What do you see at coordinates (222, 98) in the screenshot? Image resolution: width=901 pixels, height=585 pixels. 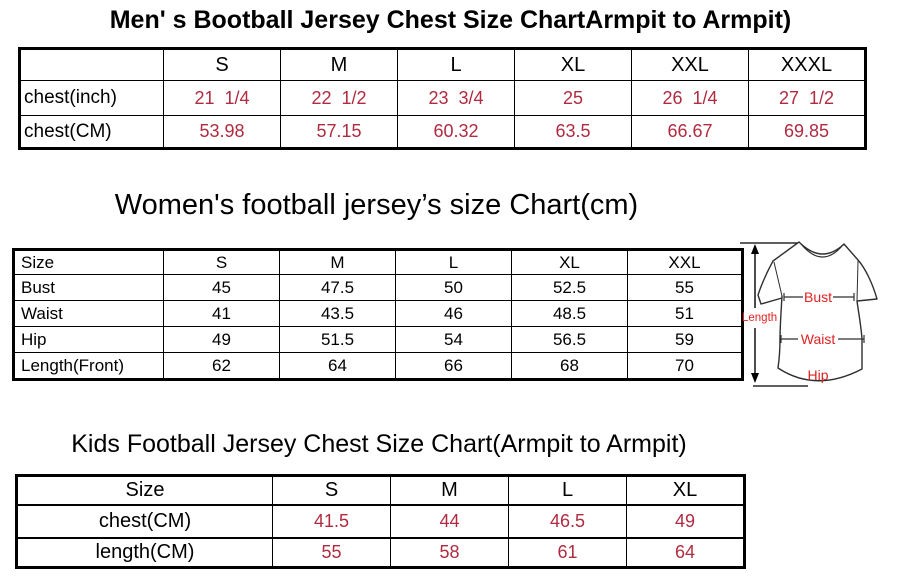 I see `size-value: 21 1/4` at bounding box center [222, 98].